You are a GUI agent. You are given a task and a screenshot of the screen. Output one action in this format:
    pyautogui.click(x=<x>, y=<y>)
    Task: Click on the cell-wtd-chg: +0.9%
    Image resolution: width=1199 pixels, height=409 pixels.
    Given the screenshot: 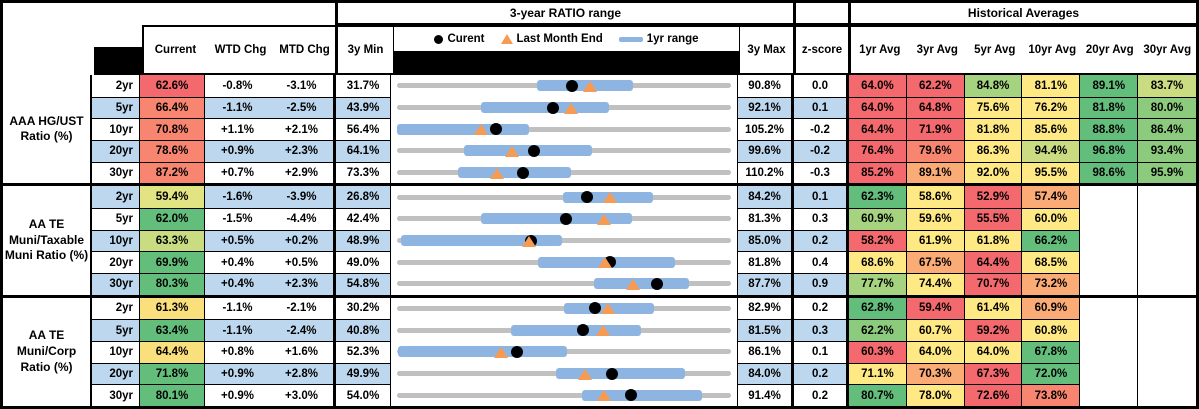 What is the action you would take?
    pyautogui.click(x=237, y=373)
    